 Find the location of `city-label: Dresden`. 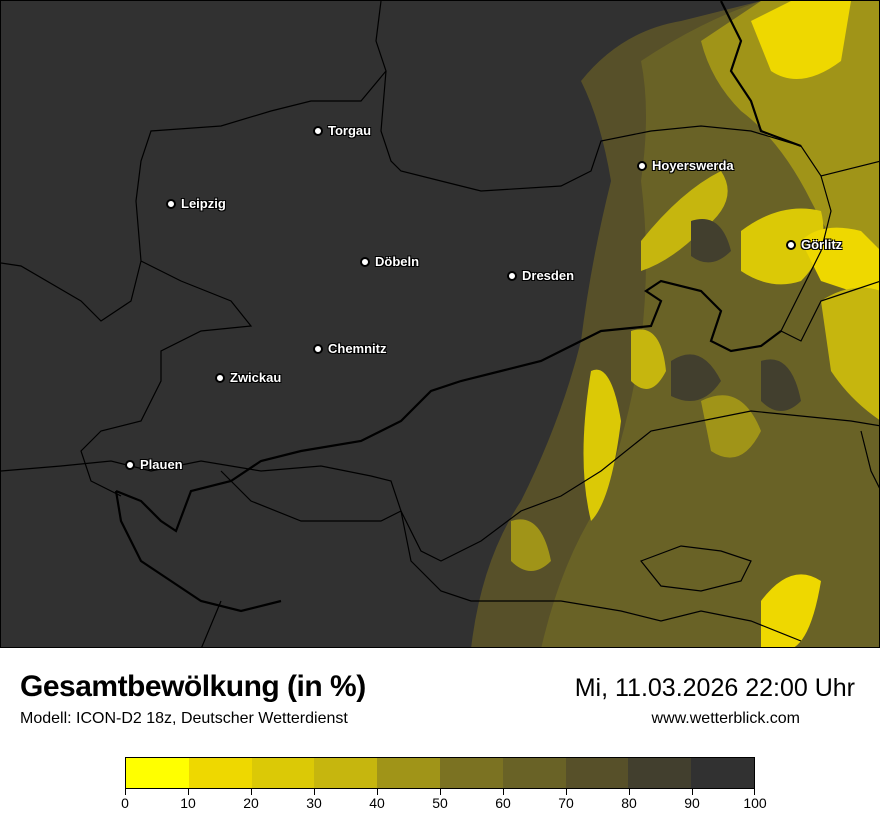

city-label: Dresden is located at coordinates (548, 275).